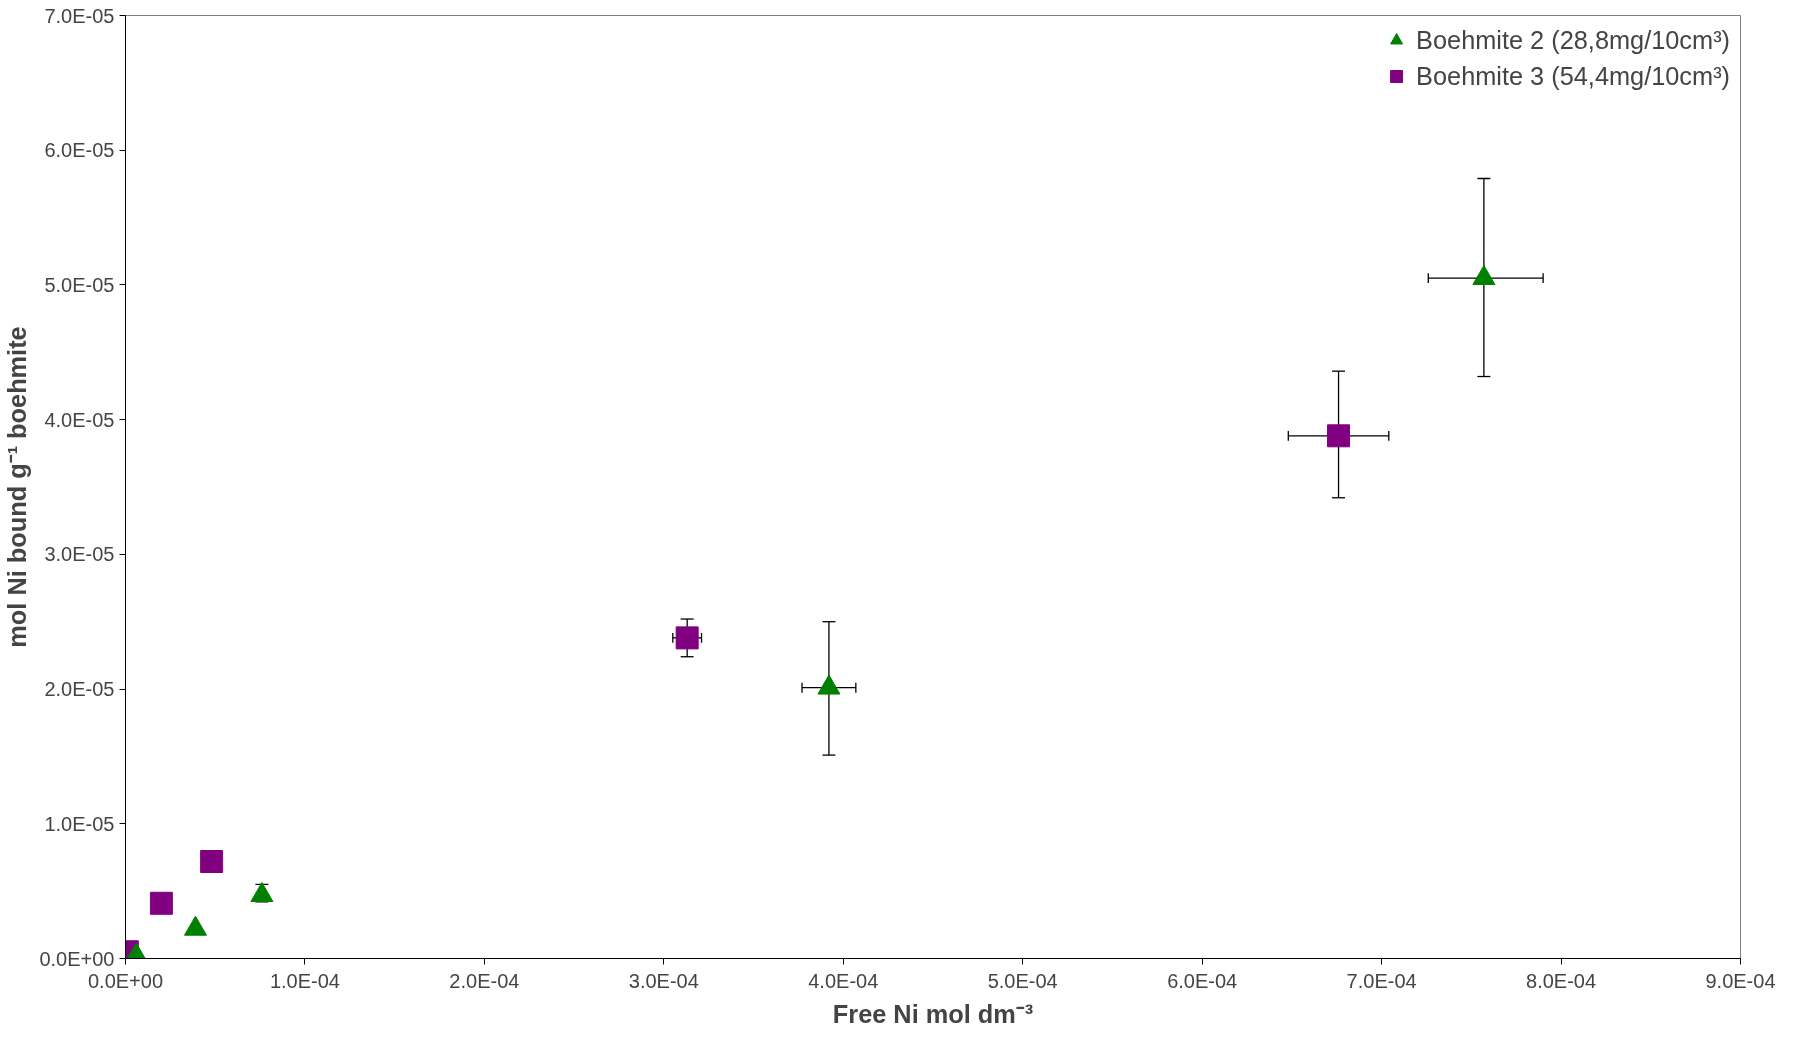 This screenshot has height=1045, width=1816. Describe the element at coordinates (484, 980) in the screenshot. I see `x-tick-label: 2.0E-04` at that location.